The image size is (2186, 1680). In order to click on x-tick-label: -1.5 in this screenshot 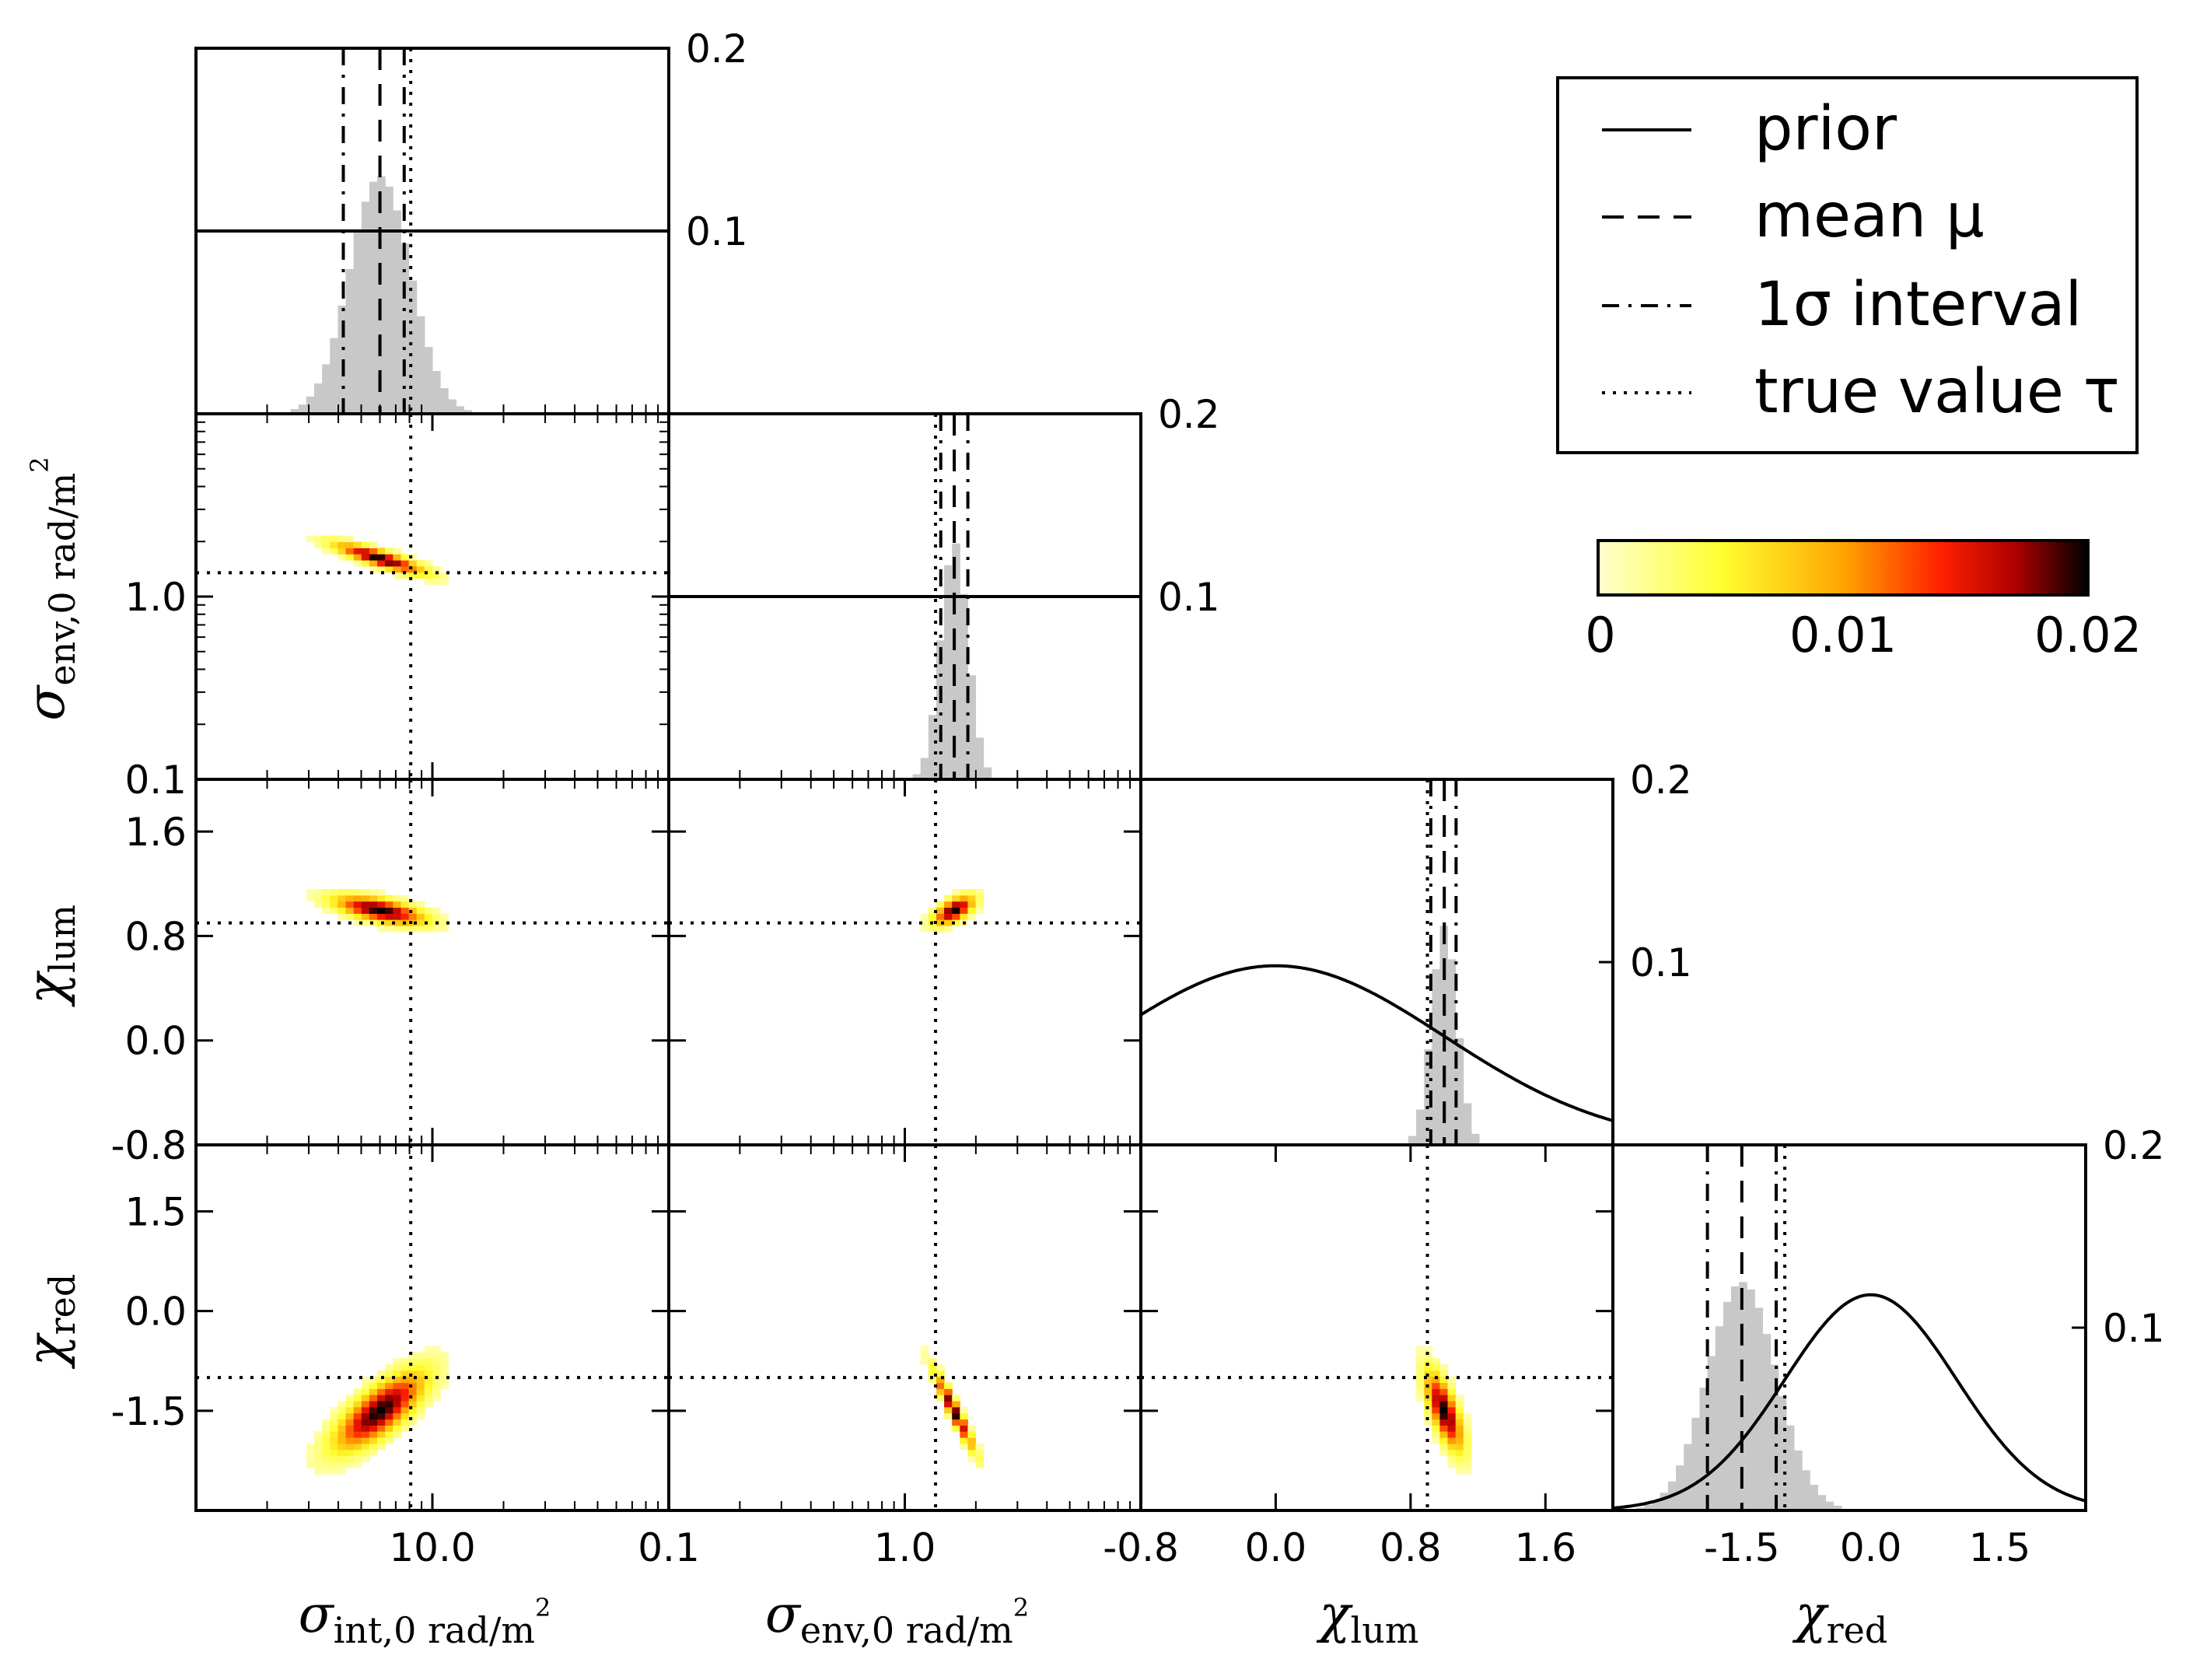, I will do `click(1742, 1548)`.